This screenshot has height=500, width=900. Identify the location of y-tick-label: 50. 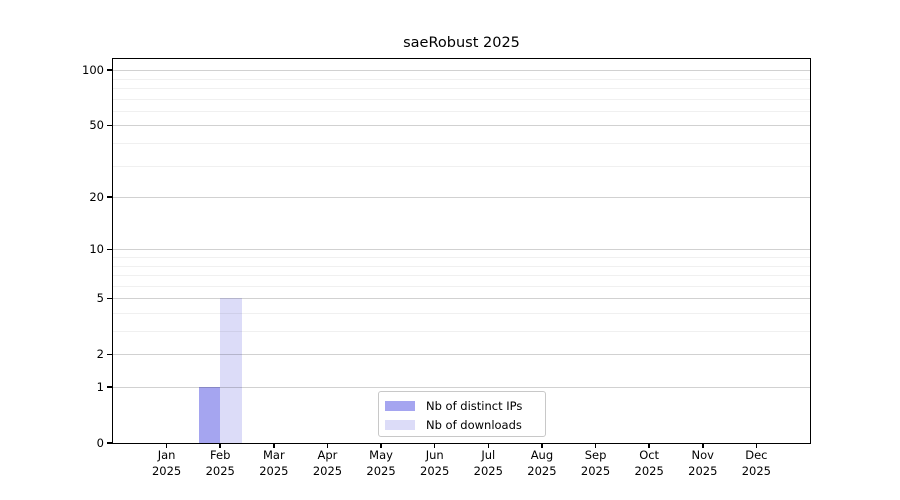
(96, 125).